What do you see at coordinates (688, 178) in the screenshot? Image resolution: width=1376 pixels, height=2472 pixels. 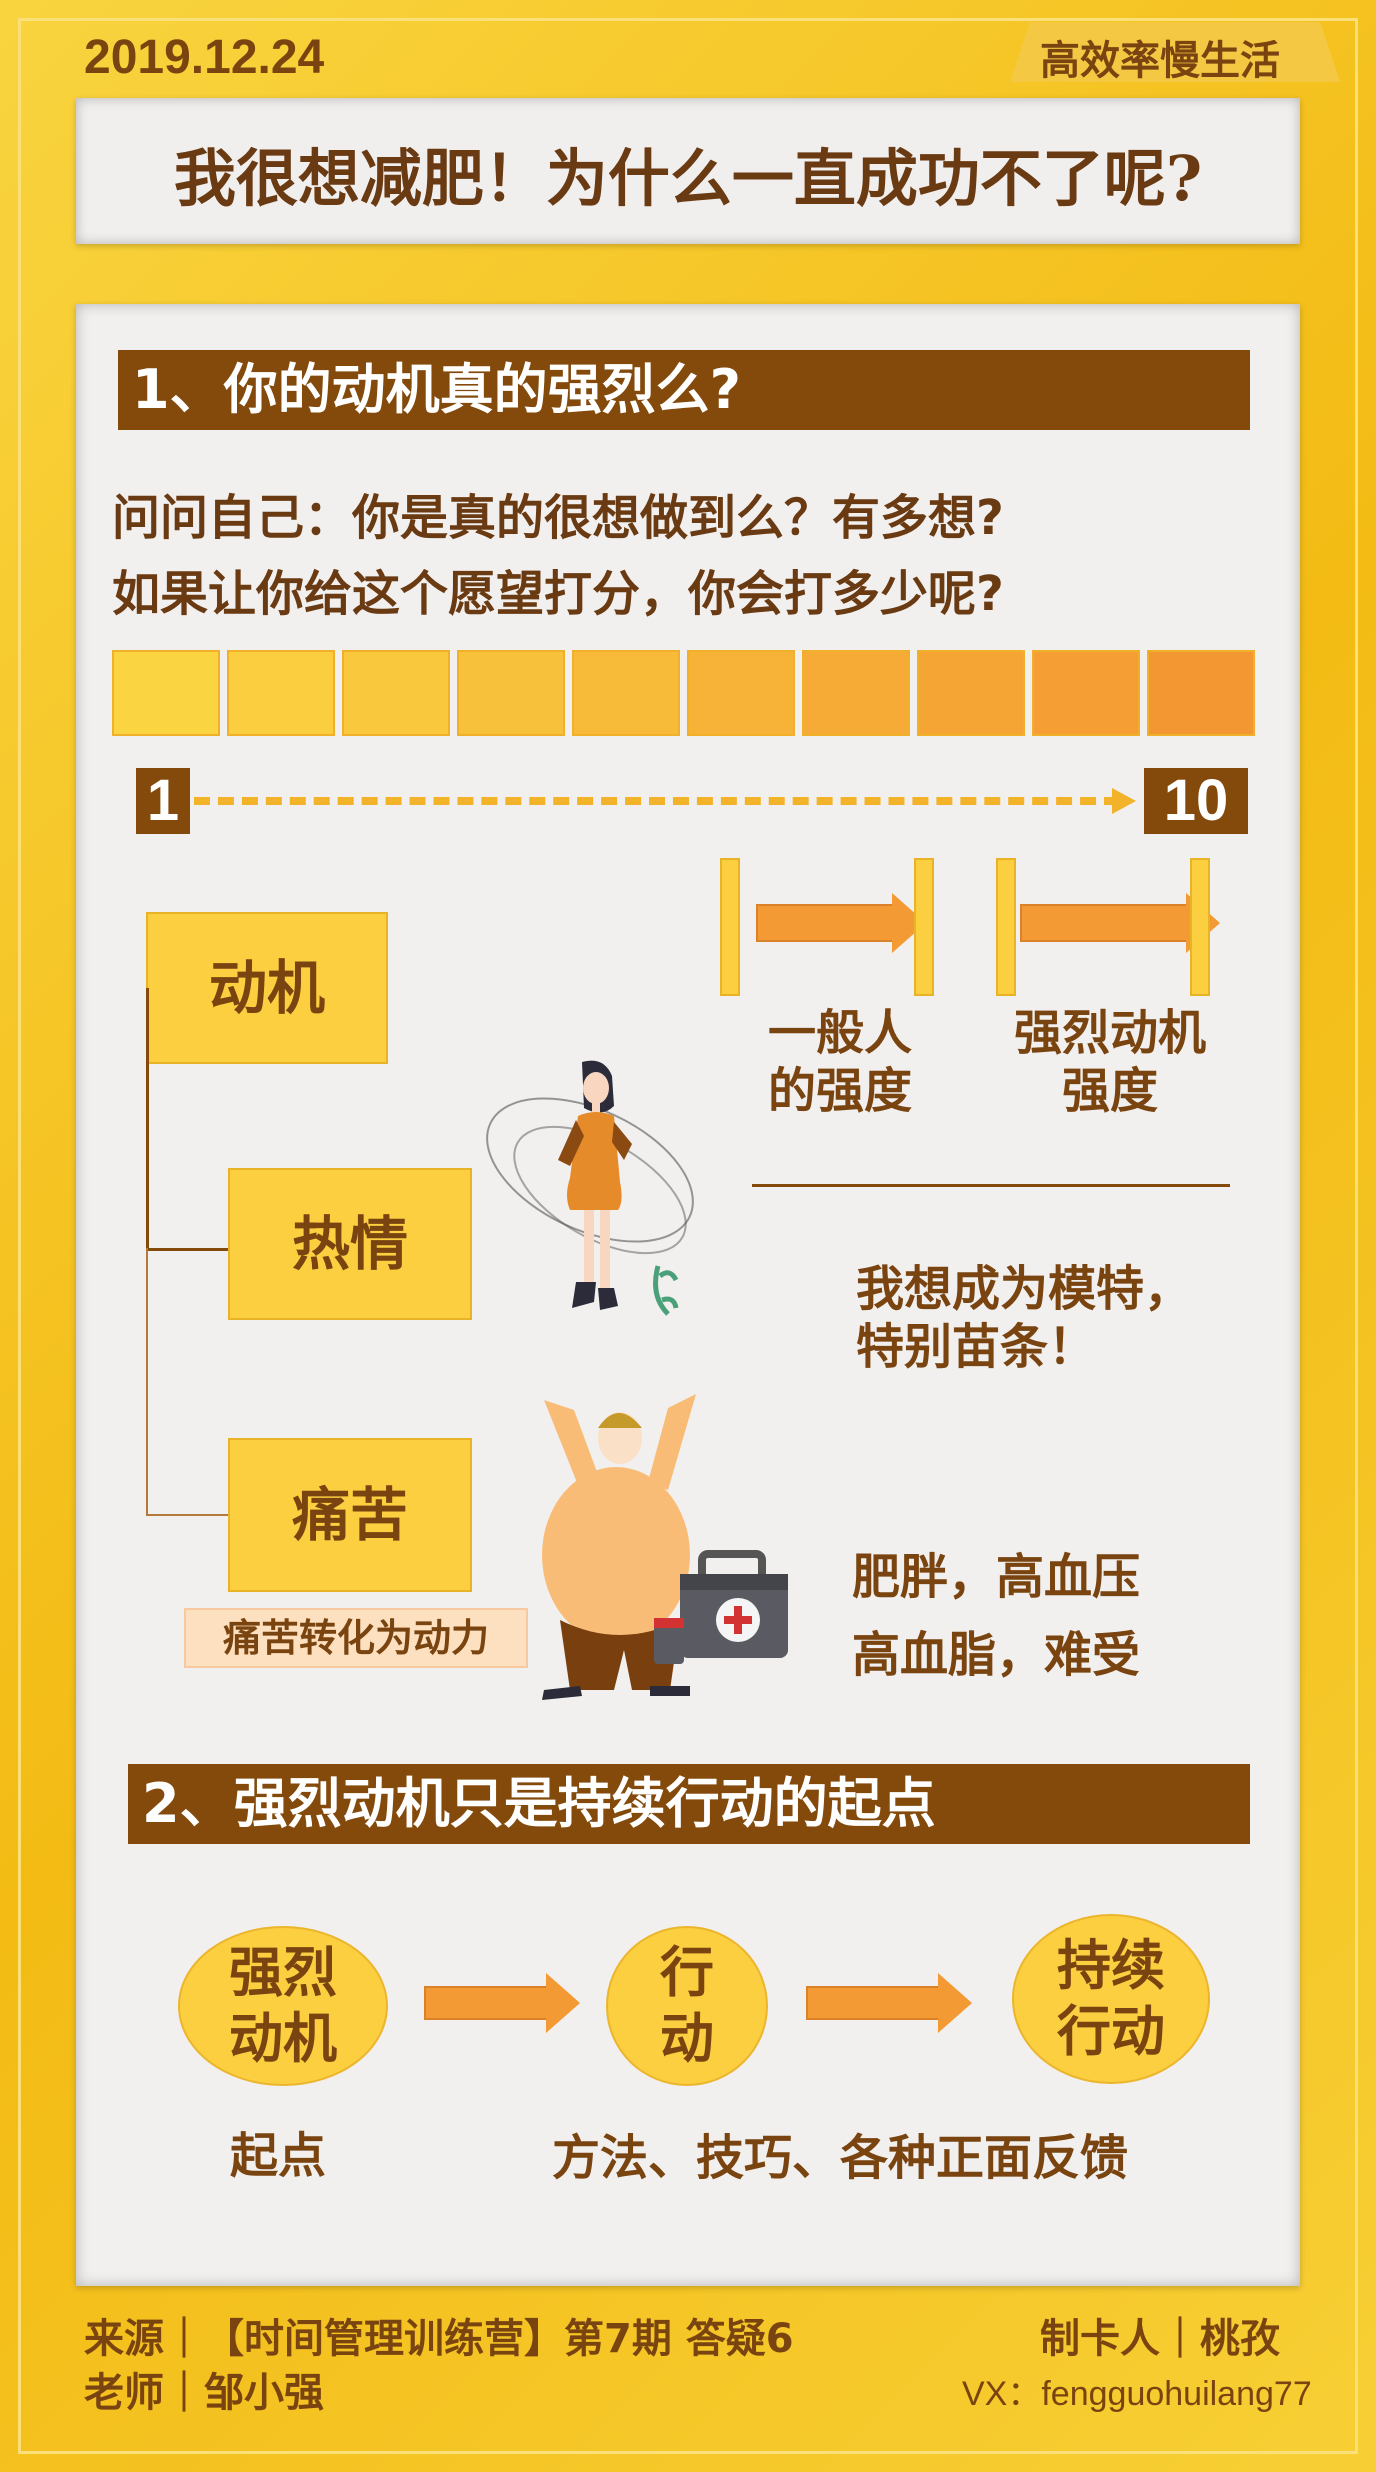 I see `page-title: 我很想减肥！为什么一直成功不了呢?` at bounding box center [688, 178].